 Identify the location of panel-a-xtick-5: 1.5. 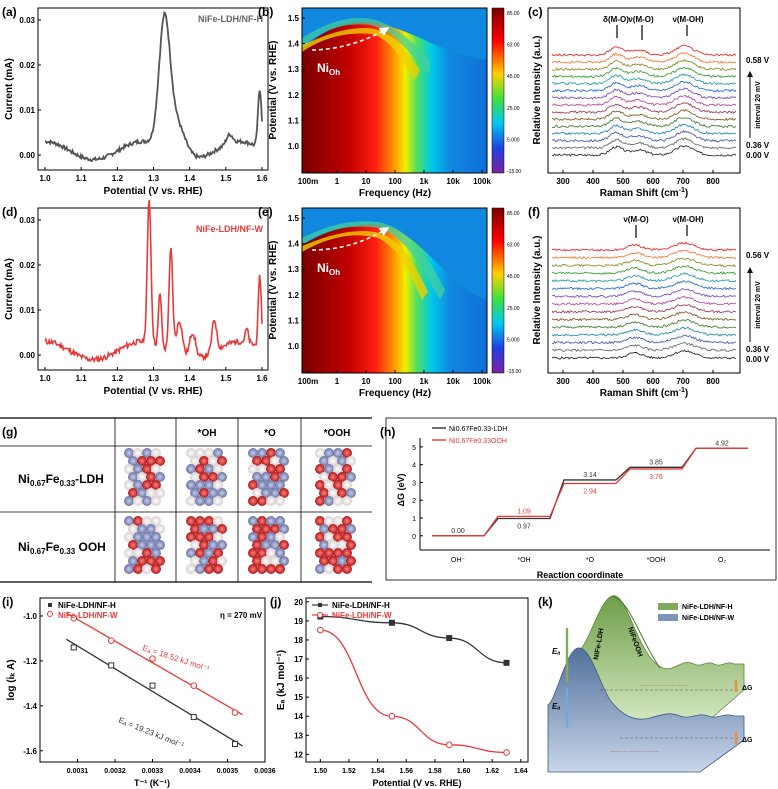
(226, 178).